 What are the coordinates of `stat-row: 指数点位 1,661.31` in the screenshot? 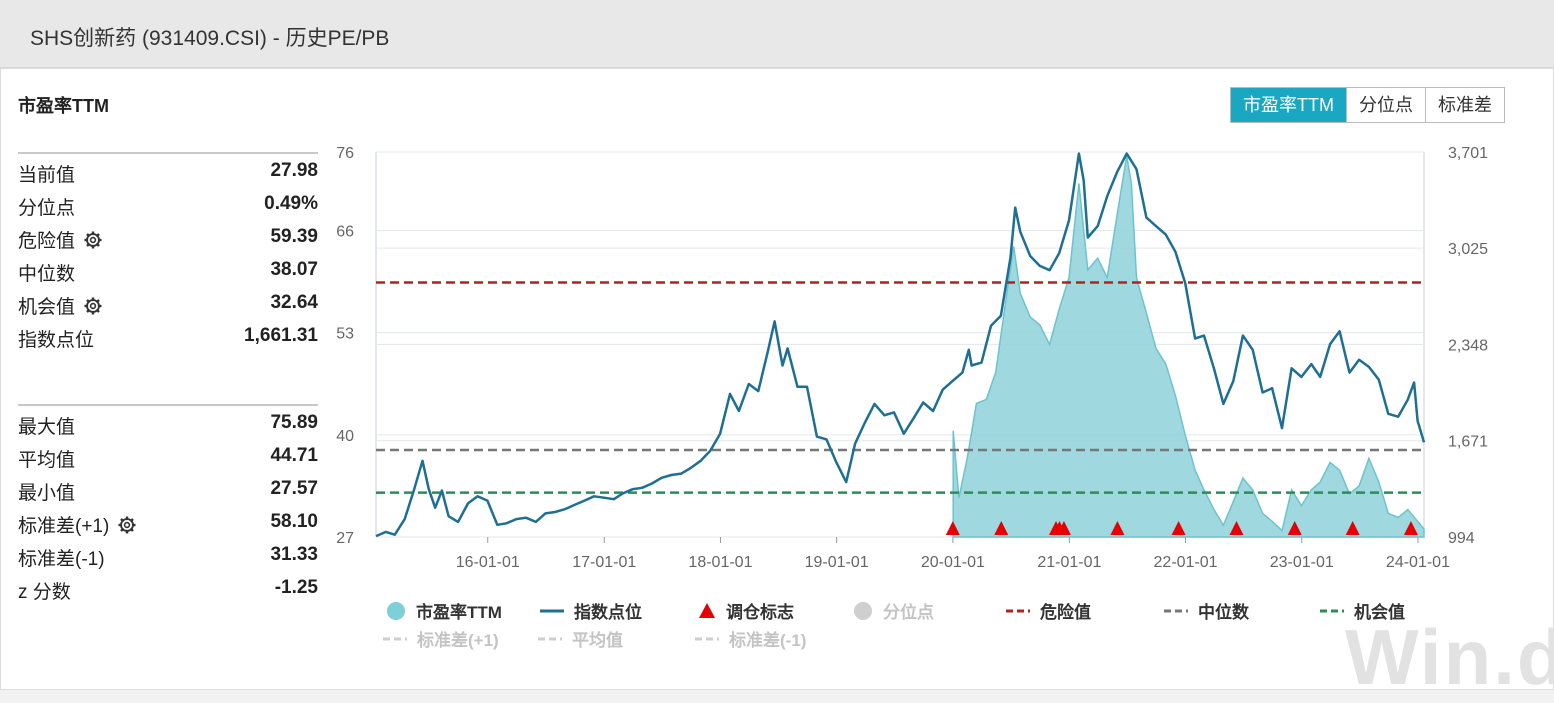 It's located at (168, 335).